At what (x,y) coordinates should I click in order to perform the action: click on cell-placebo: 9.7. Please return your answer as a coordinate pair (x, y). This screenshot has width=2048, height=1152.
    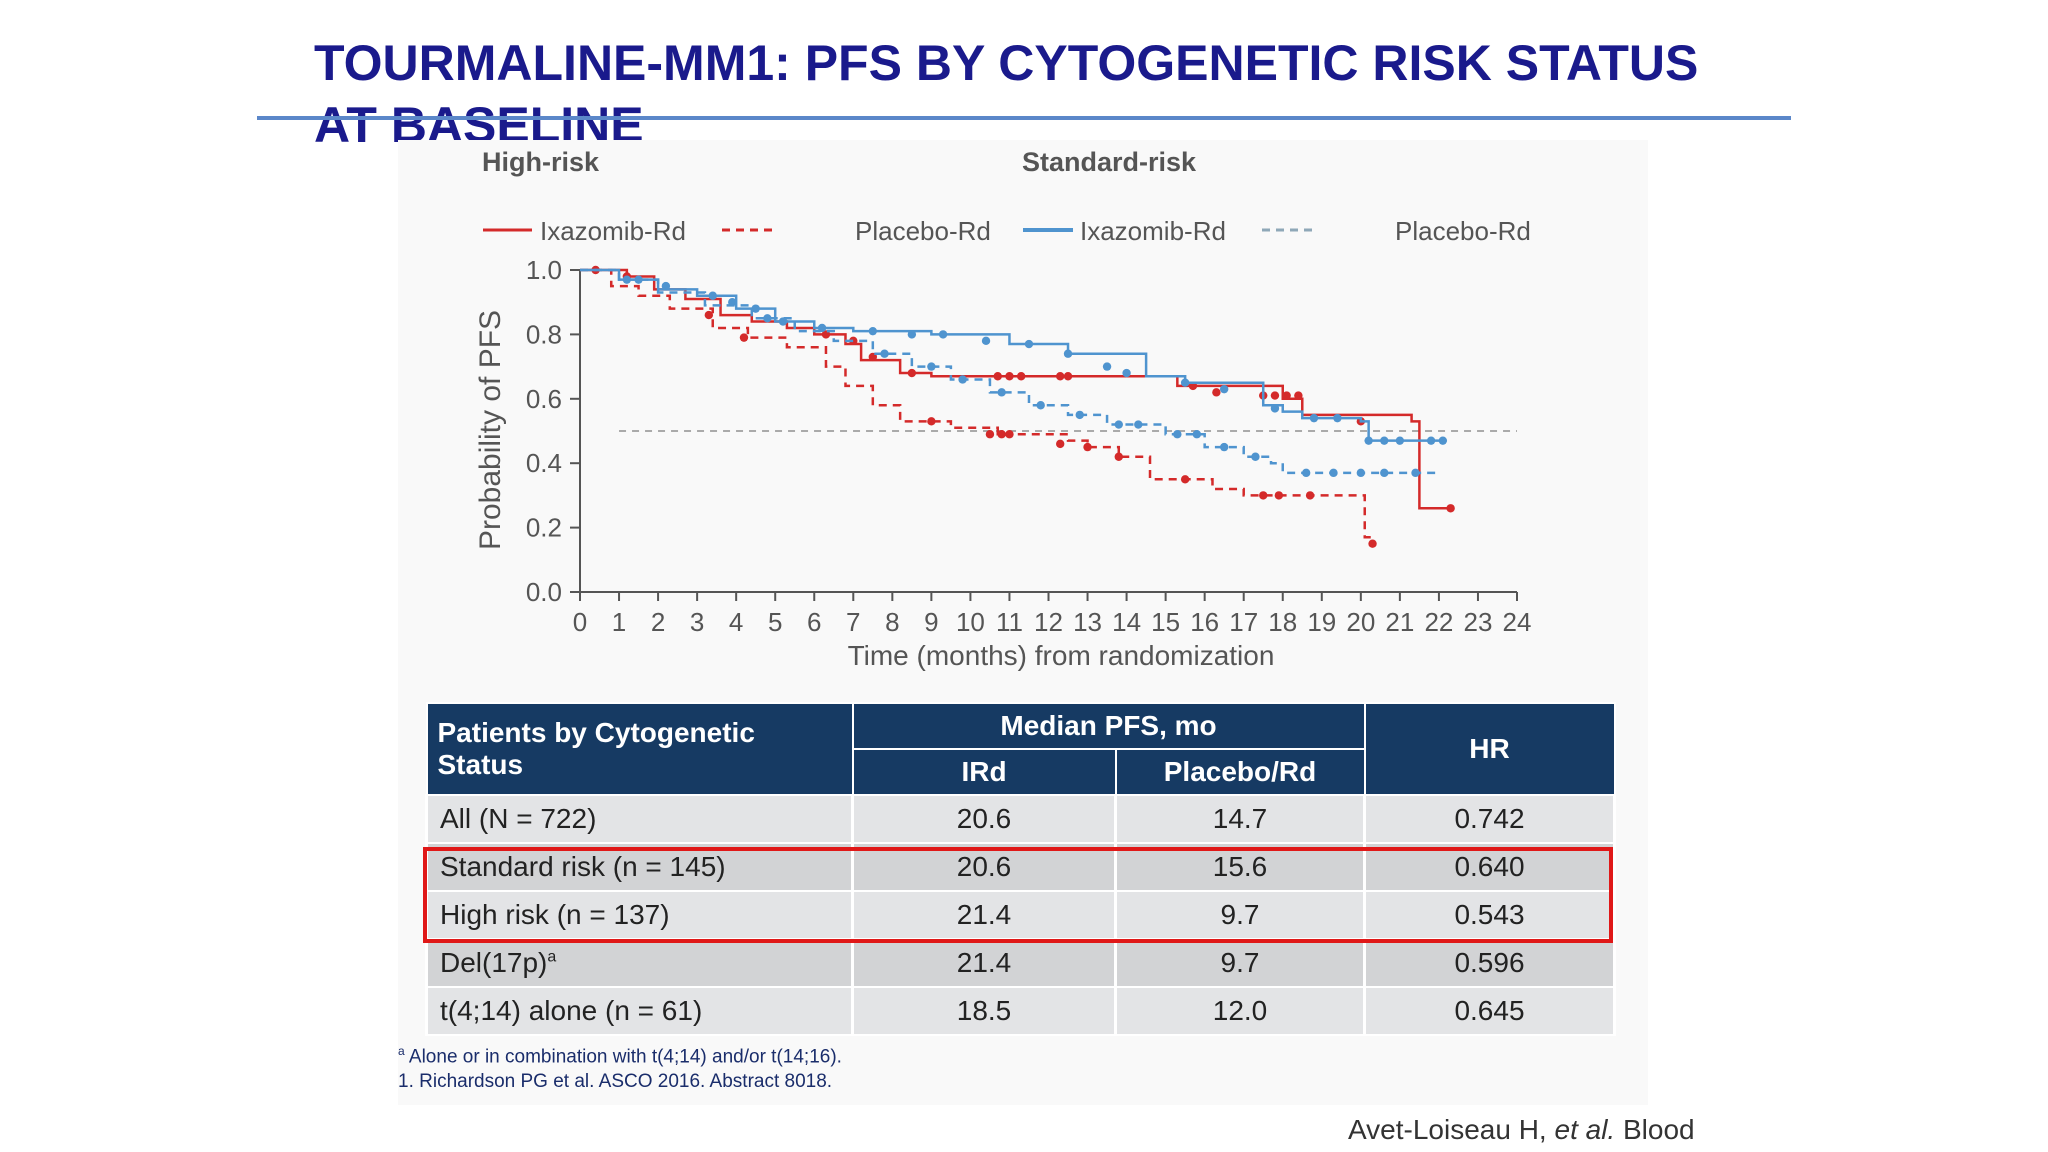
    Looking at the image, I should click on (1240, 963).